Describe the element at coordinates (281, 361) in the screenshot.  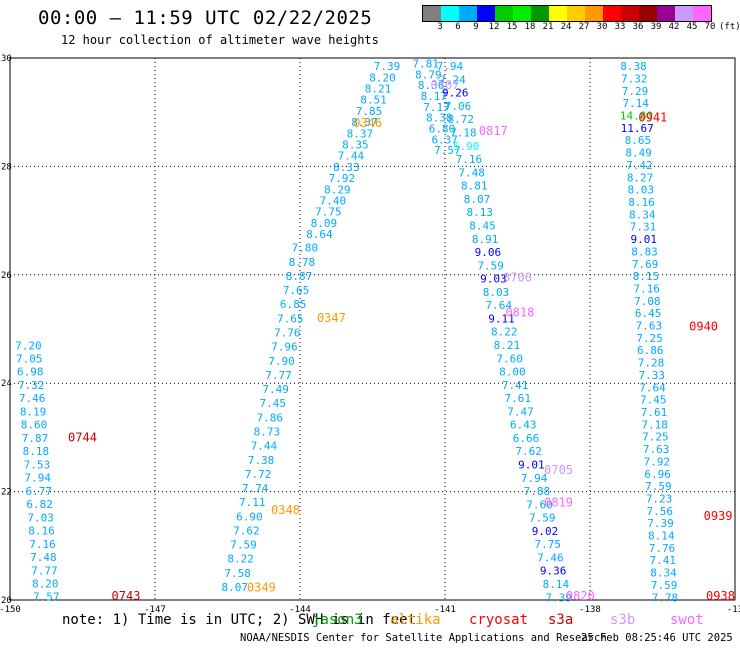
I see `wave-height-value: 7.90` at that location.